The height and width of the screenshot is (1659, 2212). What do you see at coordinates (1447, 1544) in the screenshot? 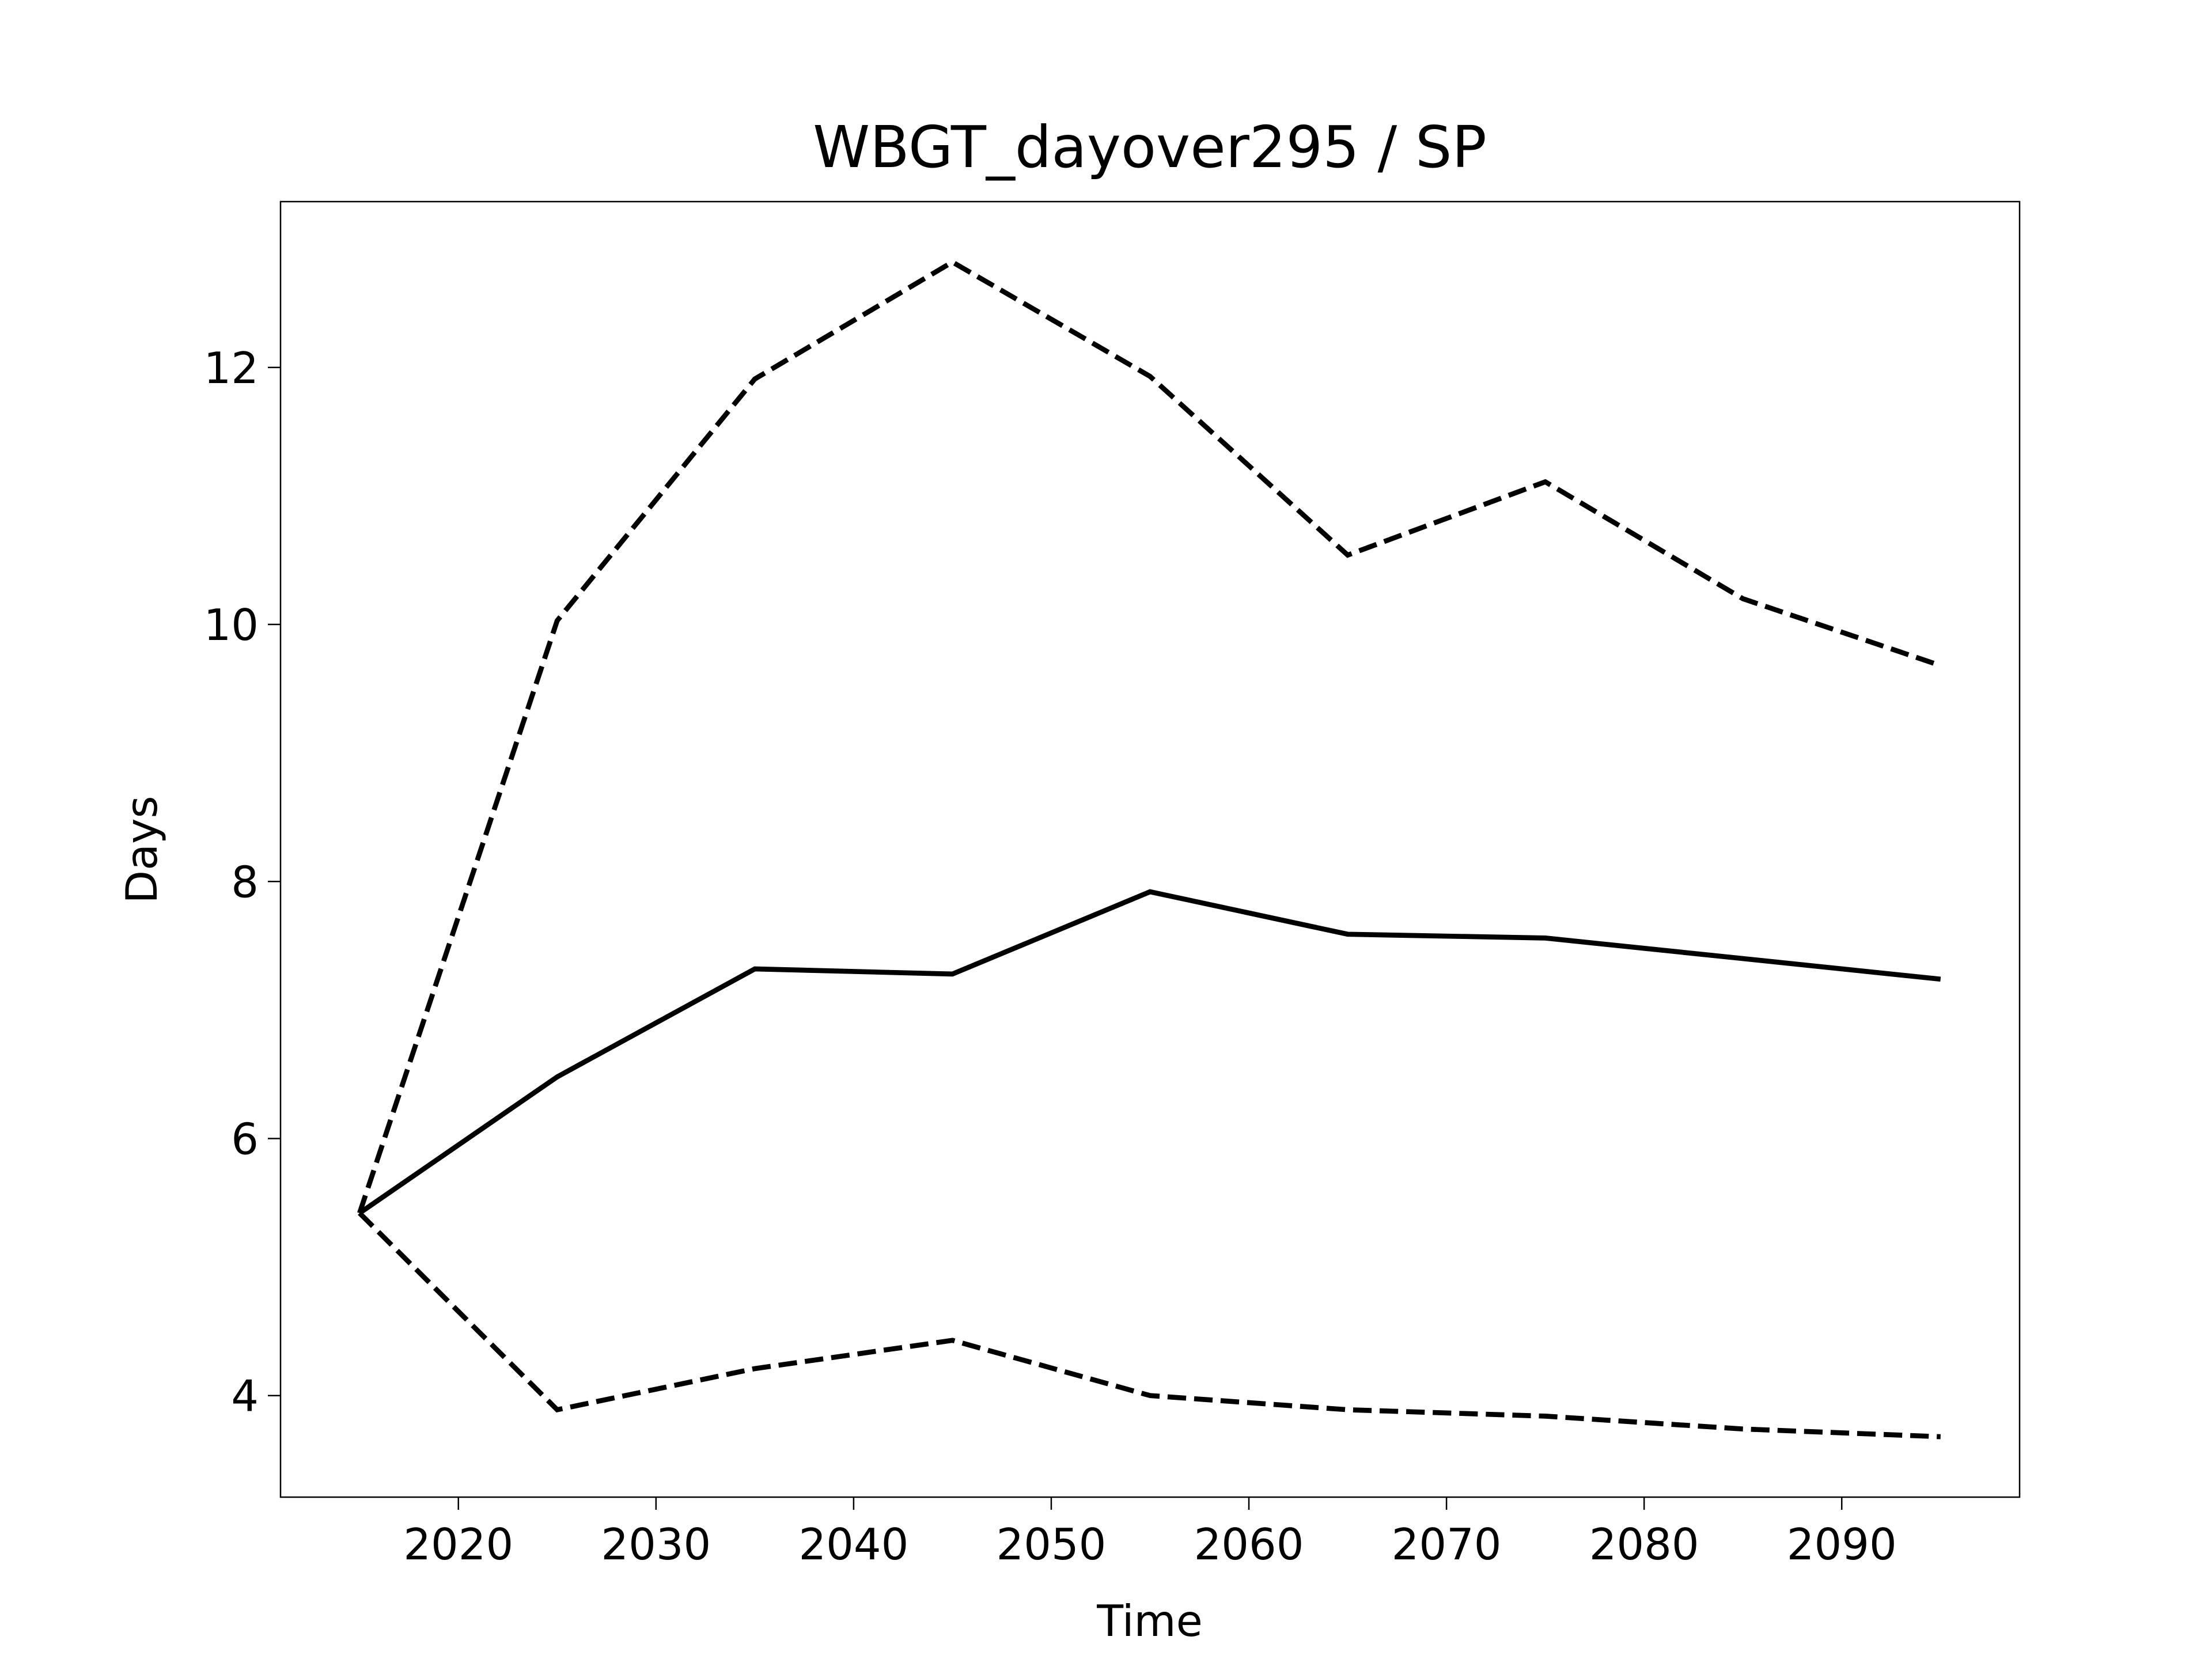
I see `x-tick-label: 2070` at bounding box center [1447, 1544].